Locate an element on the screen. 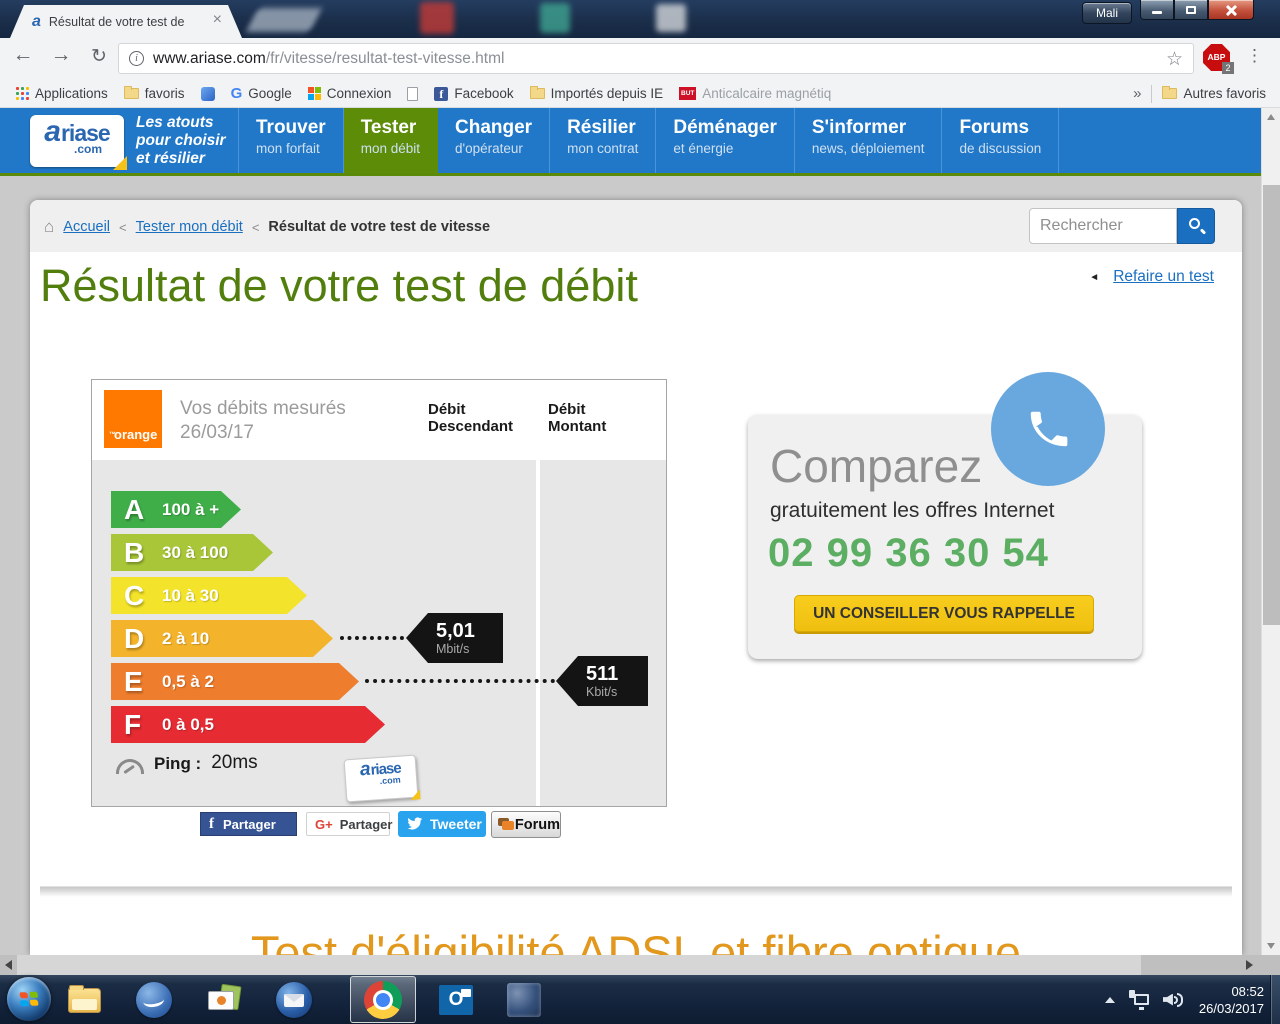 The height and width of the screenshot is (1024, 1280). scroll-right-arrow-icon is located at coordinates (1249, 965).